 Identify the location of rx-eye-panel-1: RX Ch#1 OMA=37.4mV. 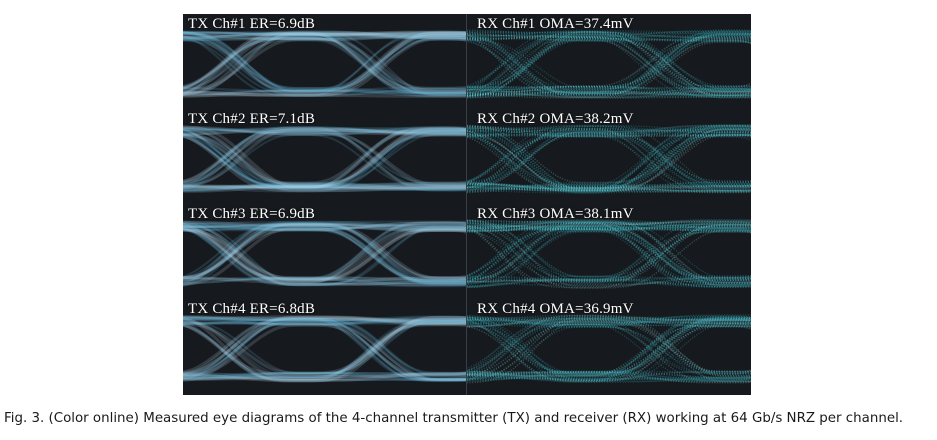
(609, 61).